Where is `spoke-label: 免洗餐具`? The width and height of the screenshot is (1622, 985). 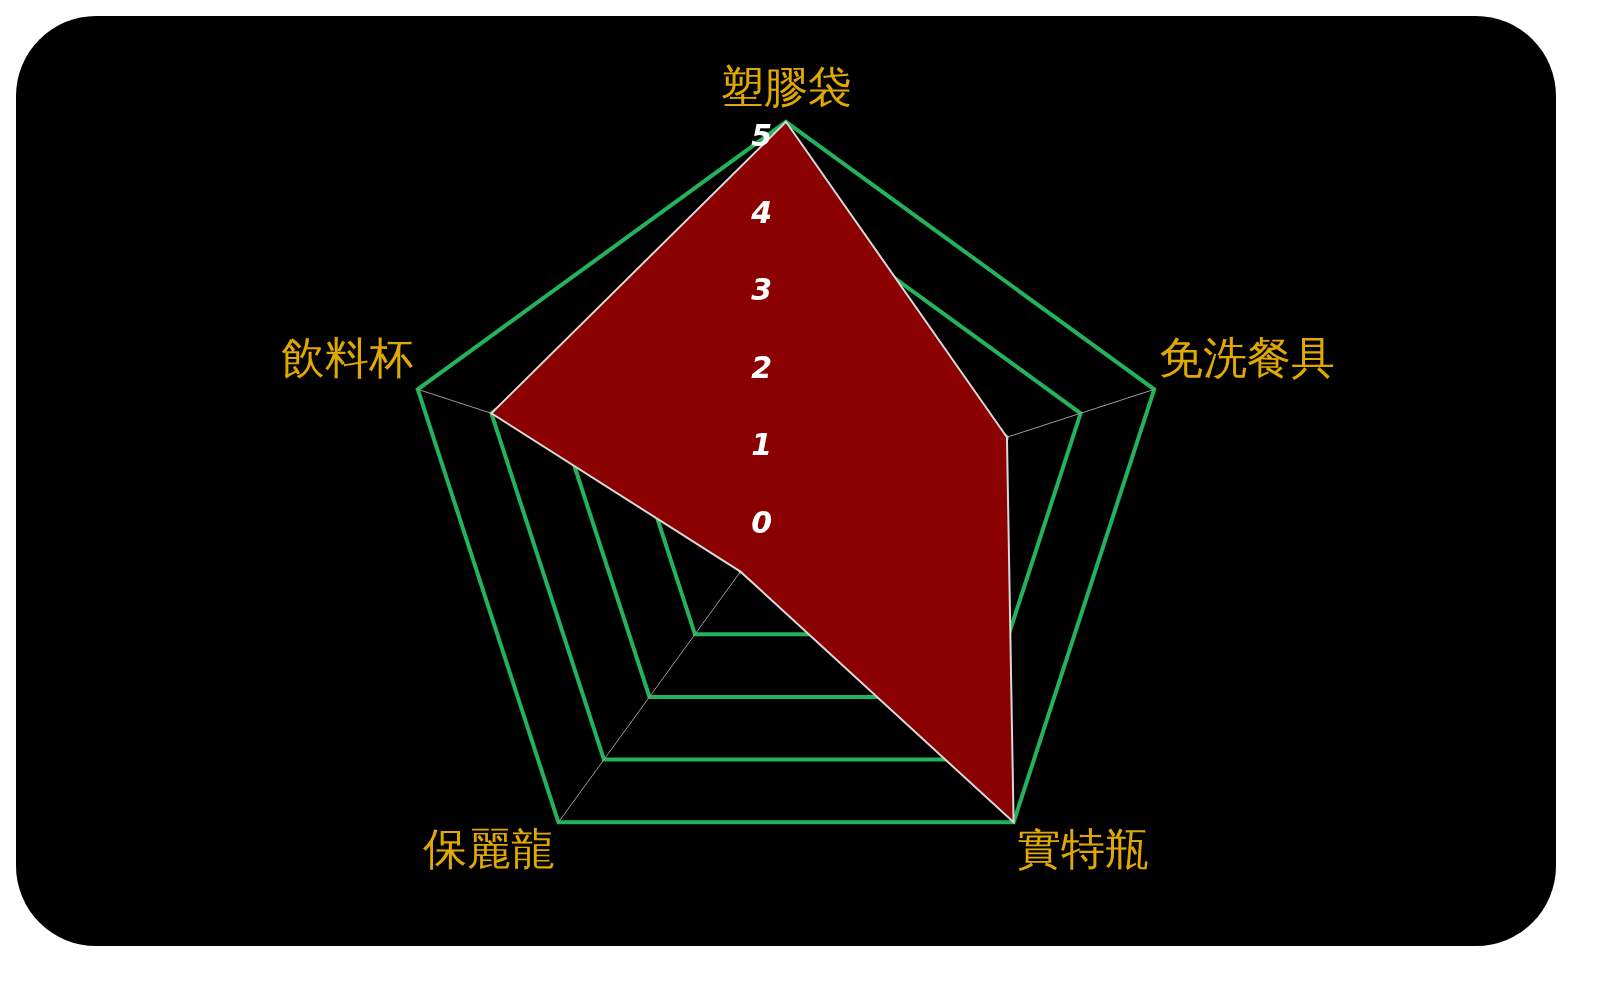 spoke-label: 免洗餐具 is located at coordinates (1247, 357).